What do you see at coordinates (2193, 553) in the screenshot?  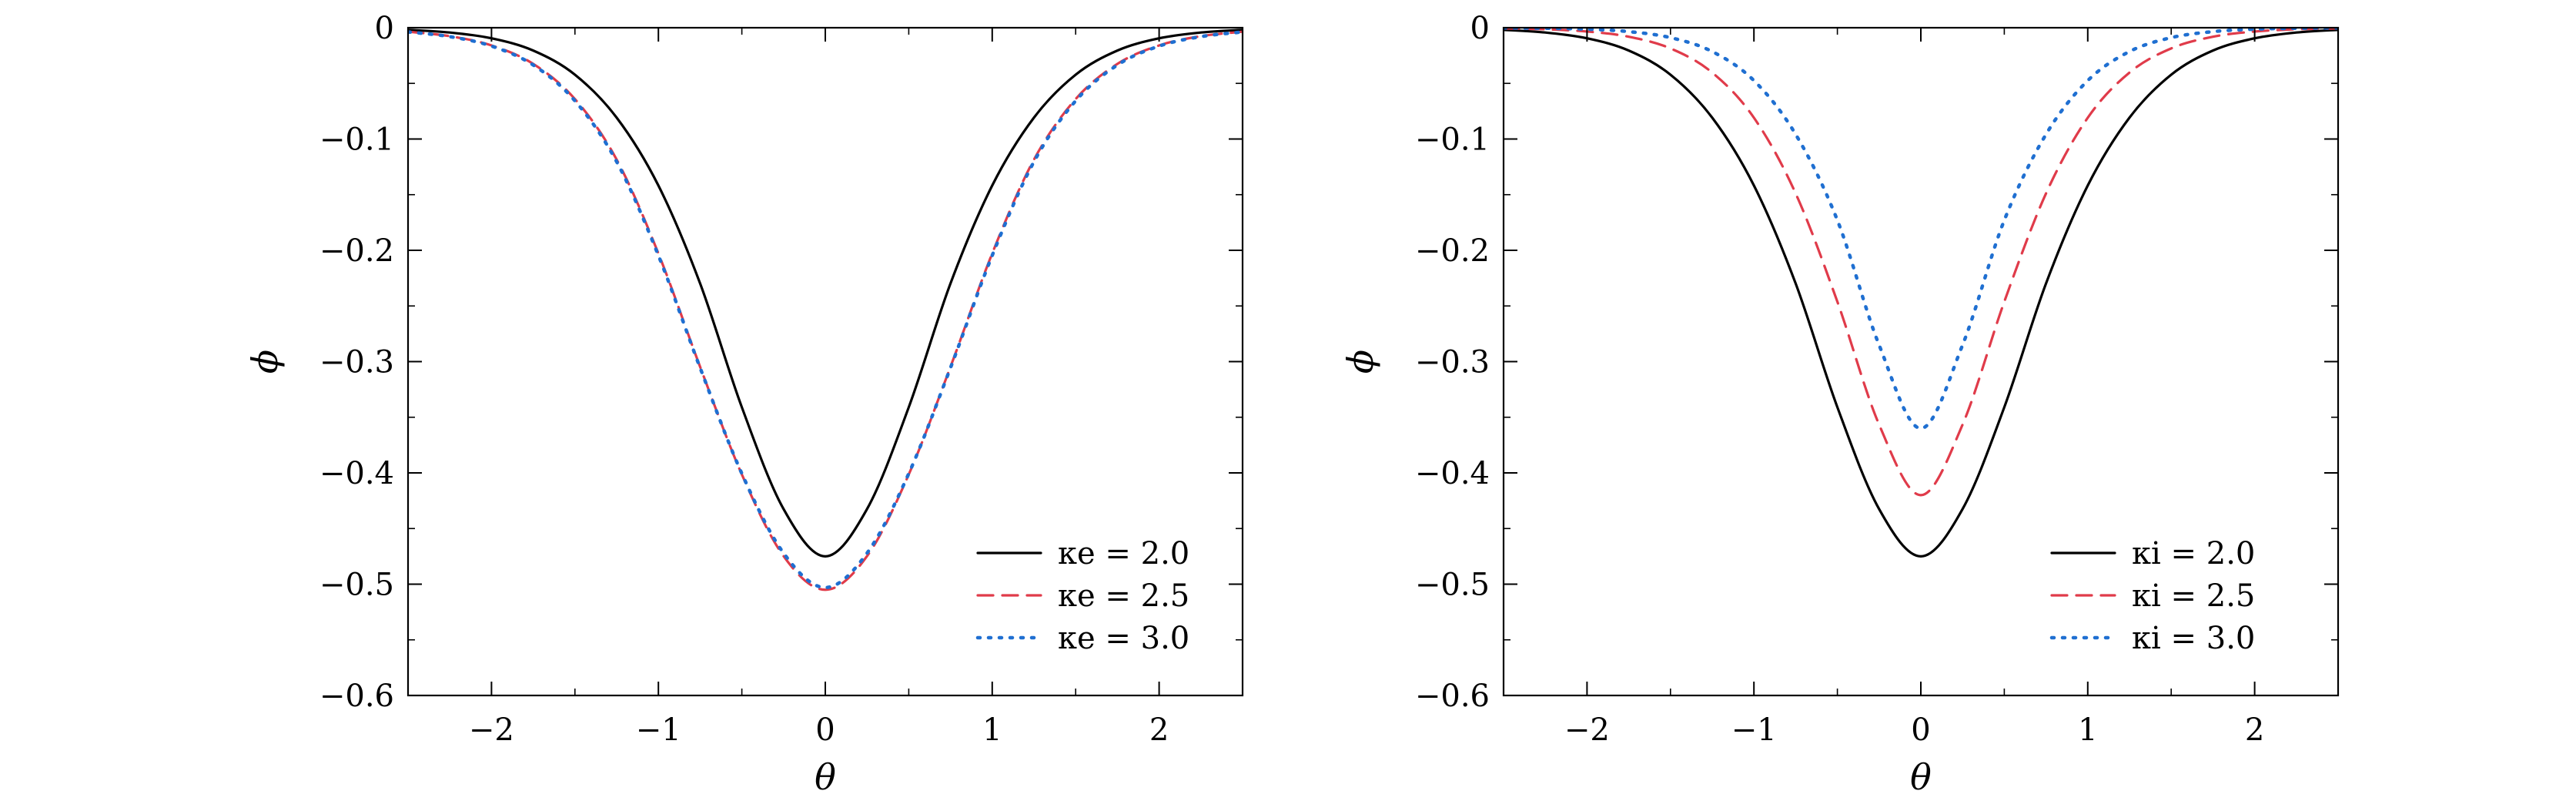 I see `legend-label-0: κi = 2.0` at bounding box center [2193, 553].